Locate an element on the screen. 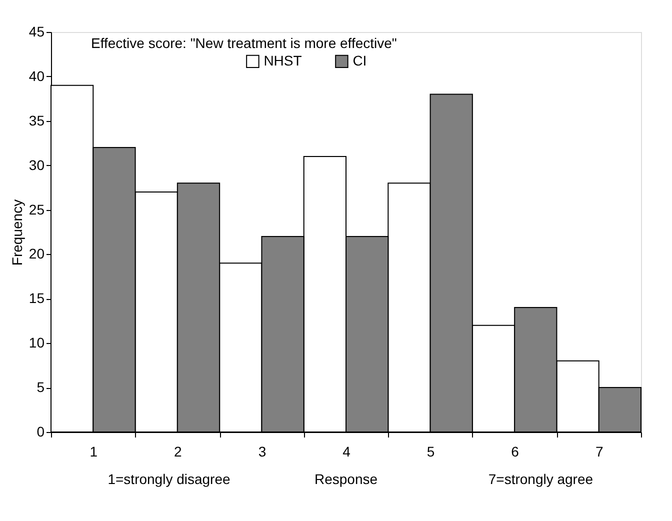 The height and width of the screenshot is (521, 672). x-tick-label: 1 is located at coordinates (94, 452).